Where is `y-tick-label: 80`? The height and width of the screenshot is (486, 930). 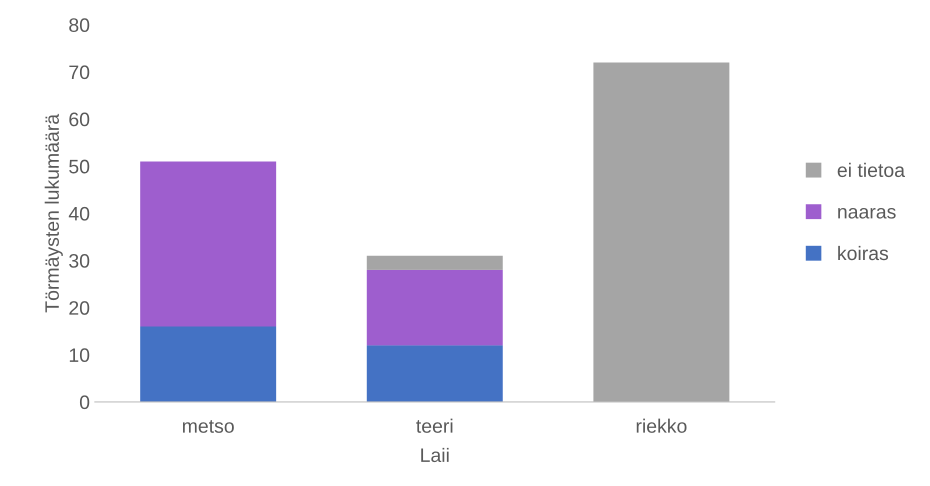 y-tick-label: 80 is located at coordinates (79, 25).